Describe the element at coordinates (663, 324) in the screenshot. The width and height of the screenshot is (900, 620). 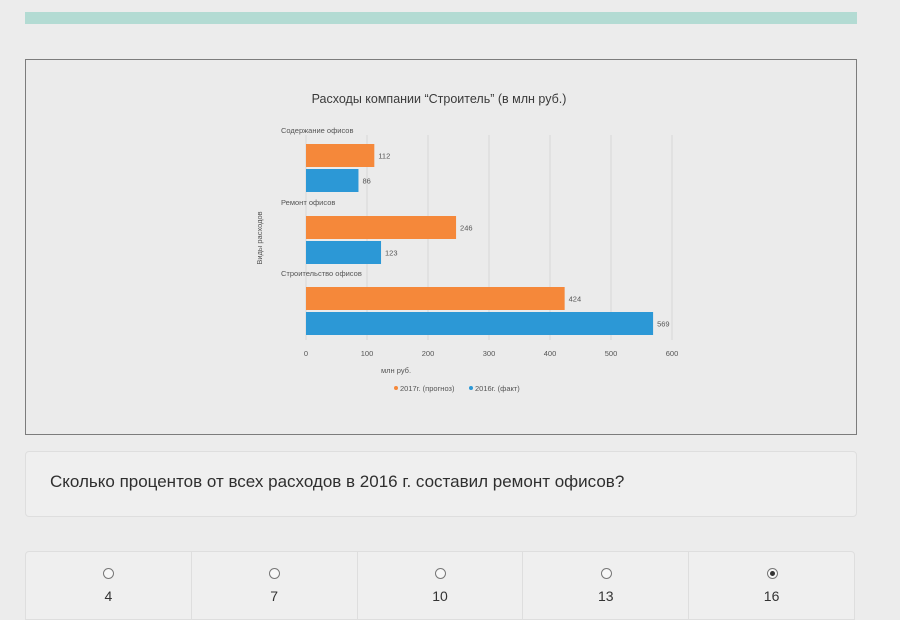
I see `data-label: 569` at that location.